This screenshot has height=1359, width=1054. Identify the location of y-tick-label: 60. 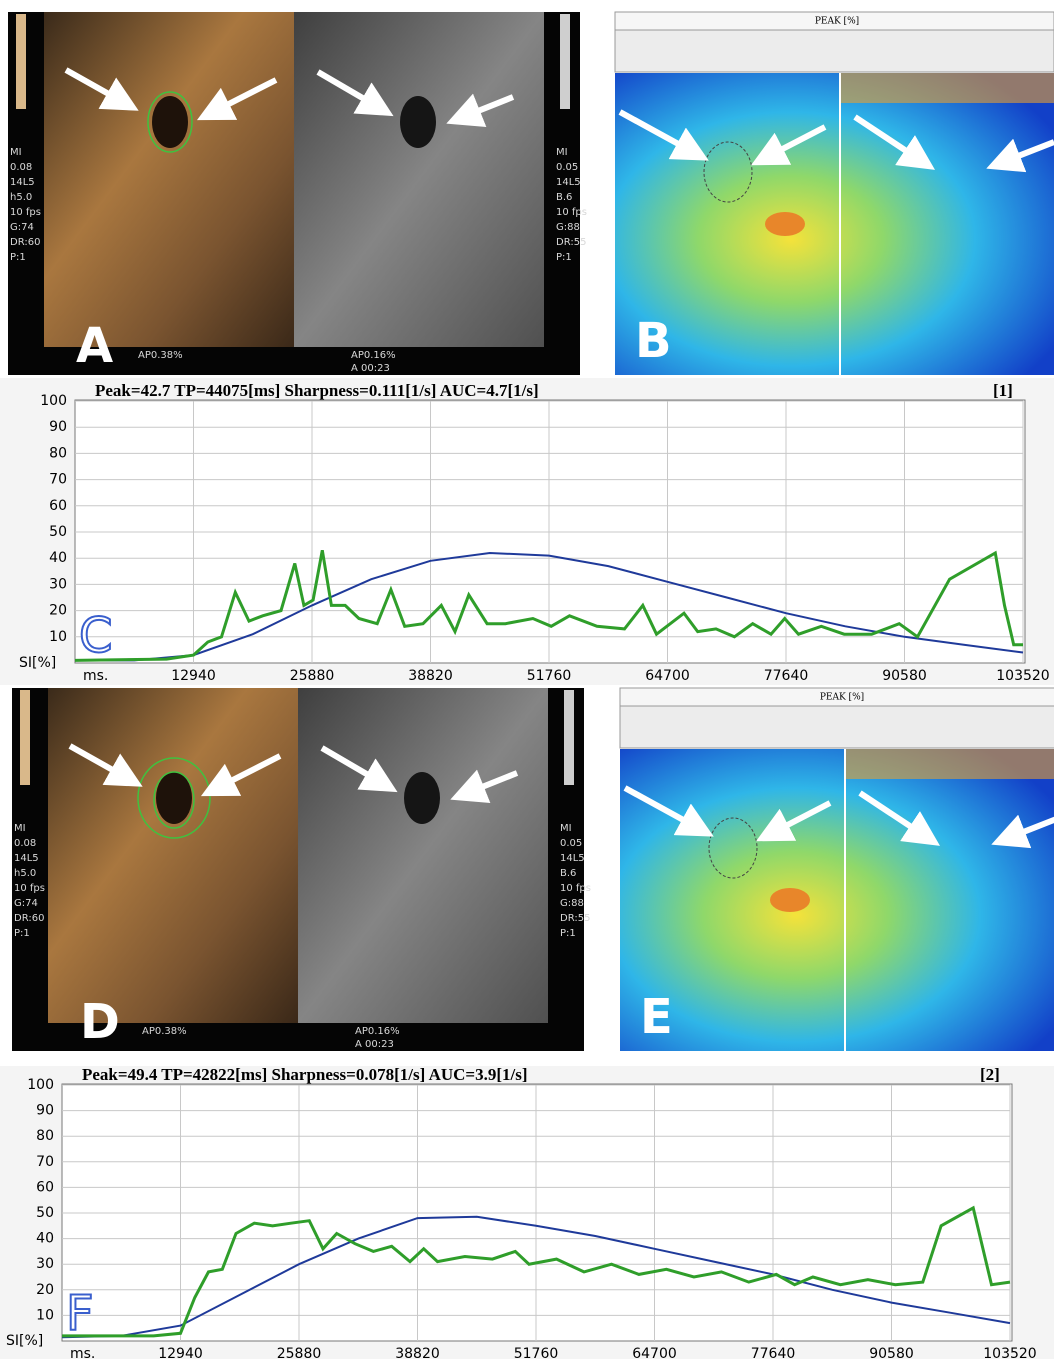
(45, 1187).